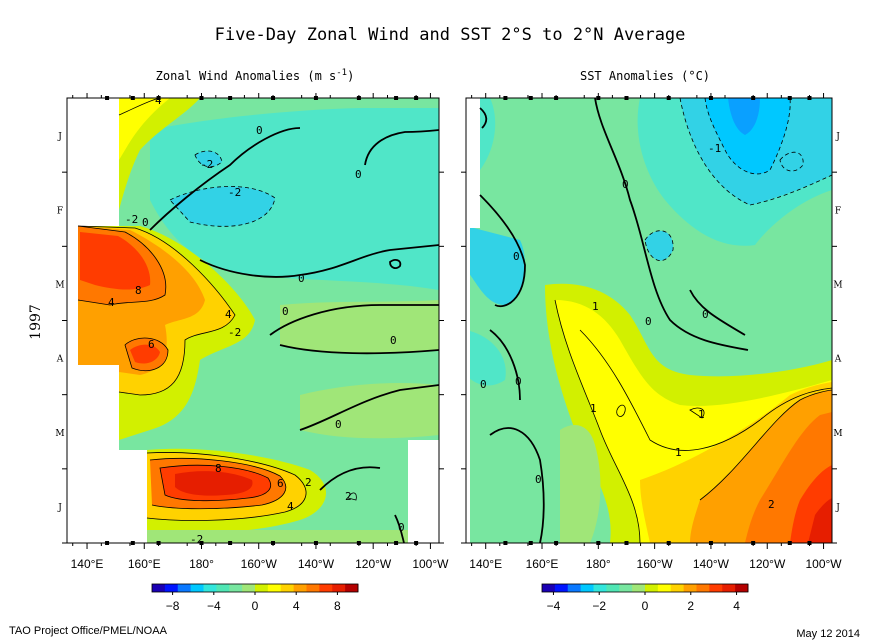 This screenshot has height=644, width=895. I want to click on wind-contour-label: 2, so click(308, 482).